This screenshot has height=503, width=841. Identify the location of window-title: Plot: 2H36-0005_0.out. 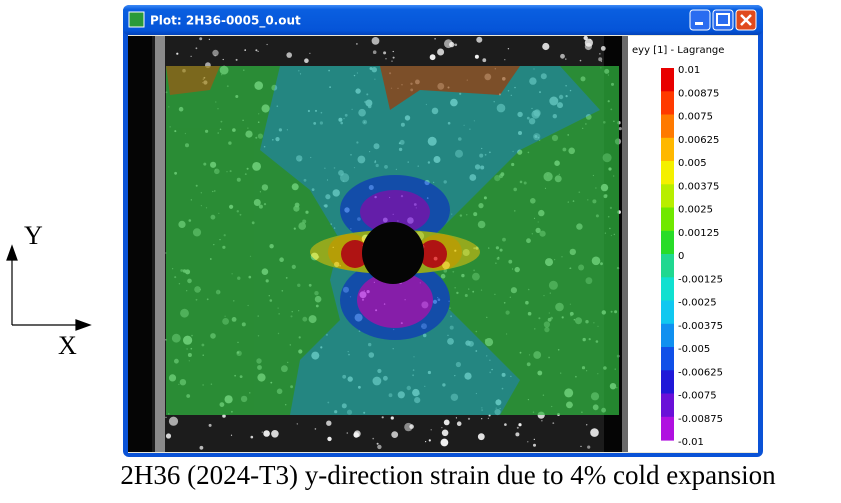
(225, 21).